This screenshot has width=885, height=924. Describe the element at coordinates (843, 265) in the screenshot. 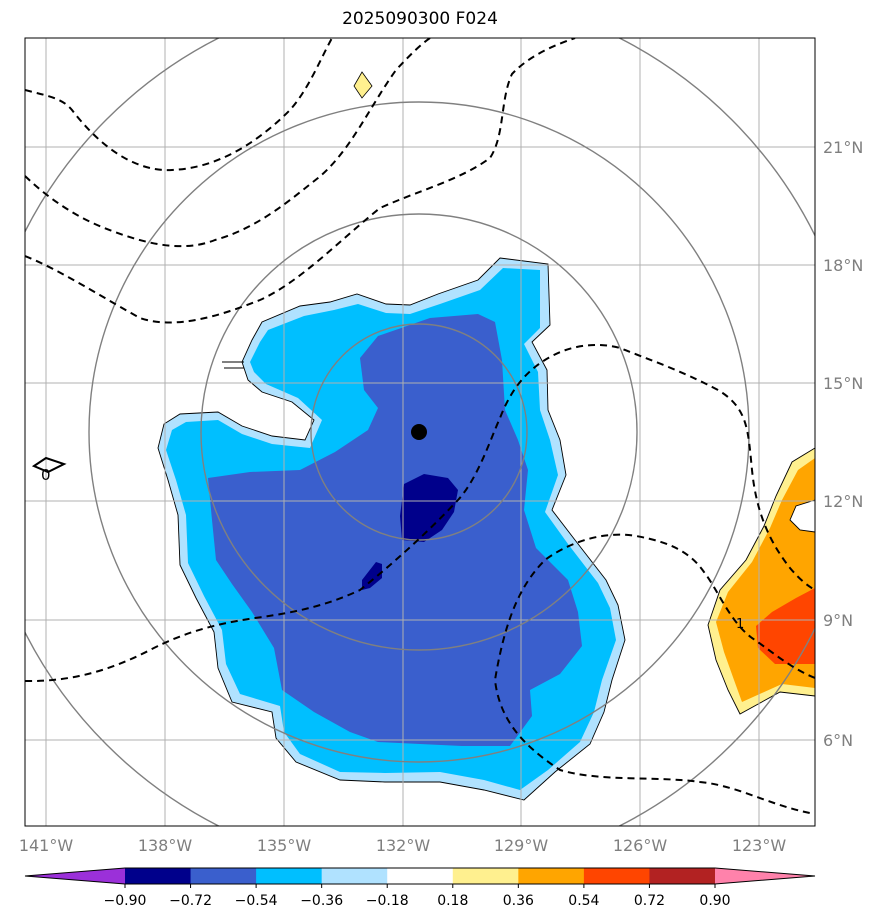

I see `lat-tick-18n: 18°N` at that location.